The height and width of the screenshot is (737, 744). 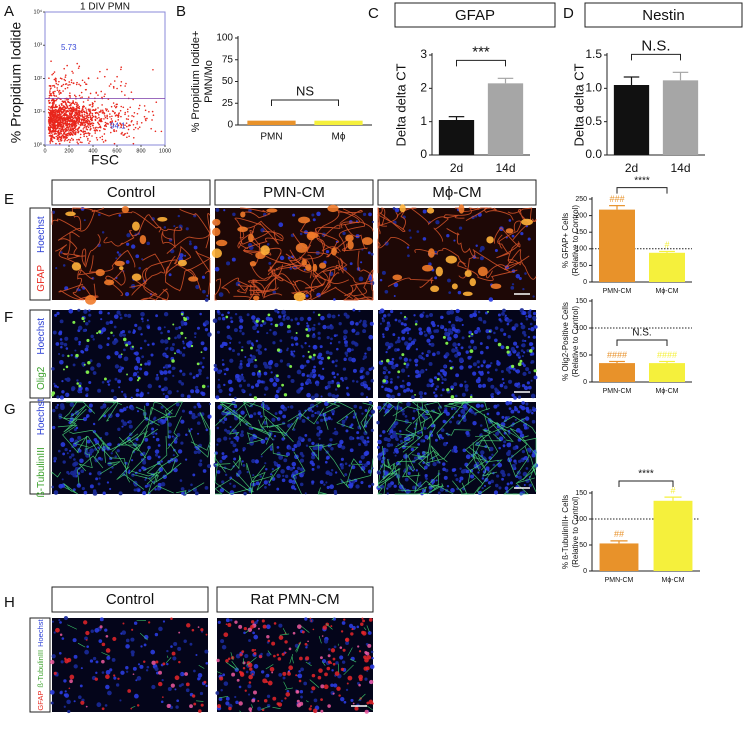 What do you see at coordinates (456, 253) in the screenshot?
I see `micrograph` at bounding box center [456, 253].